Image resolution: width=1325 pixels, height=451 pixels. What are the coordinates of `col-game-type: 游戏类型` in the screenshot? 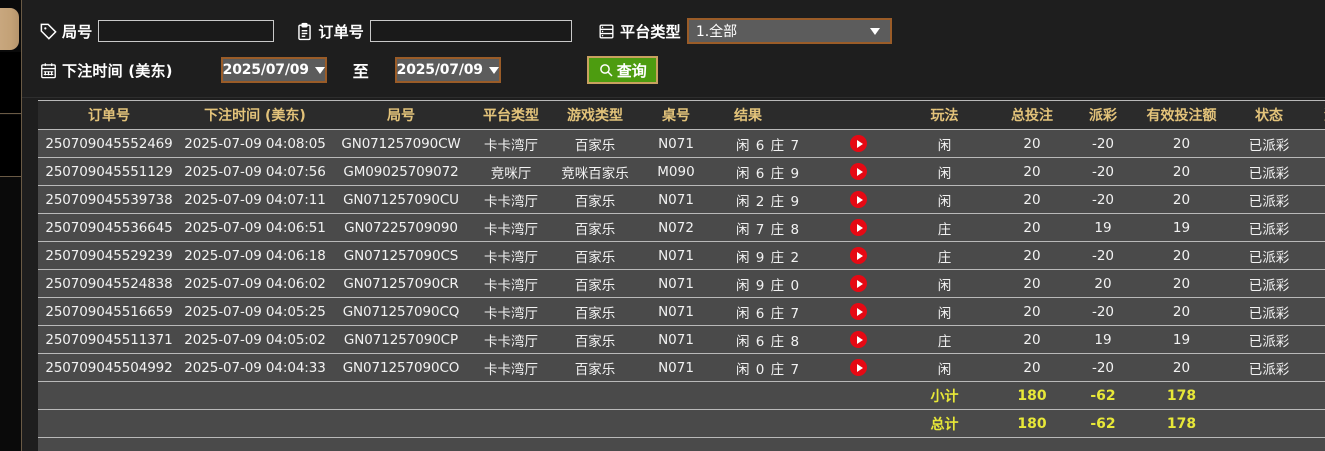 It's located at (595, 115).